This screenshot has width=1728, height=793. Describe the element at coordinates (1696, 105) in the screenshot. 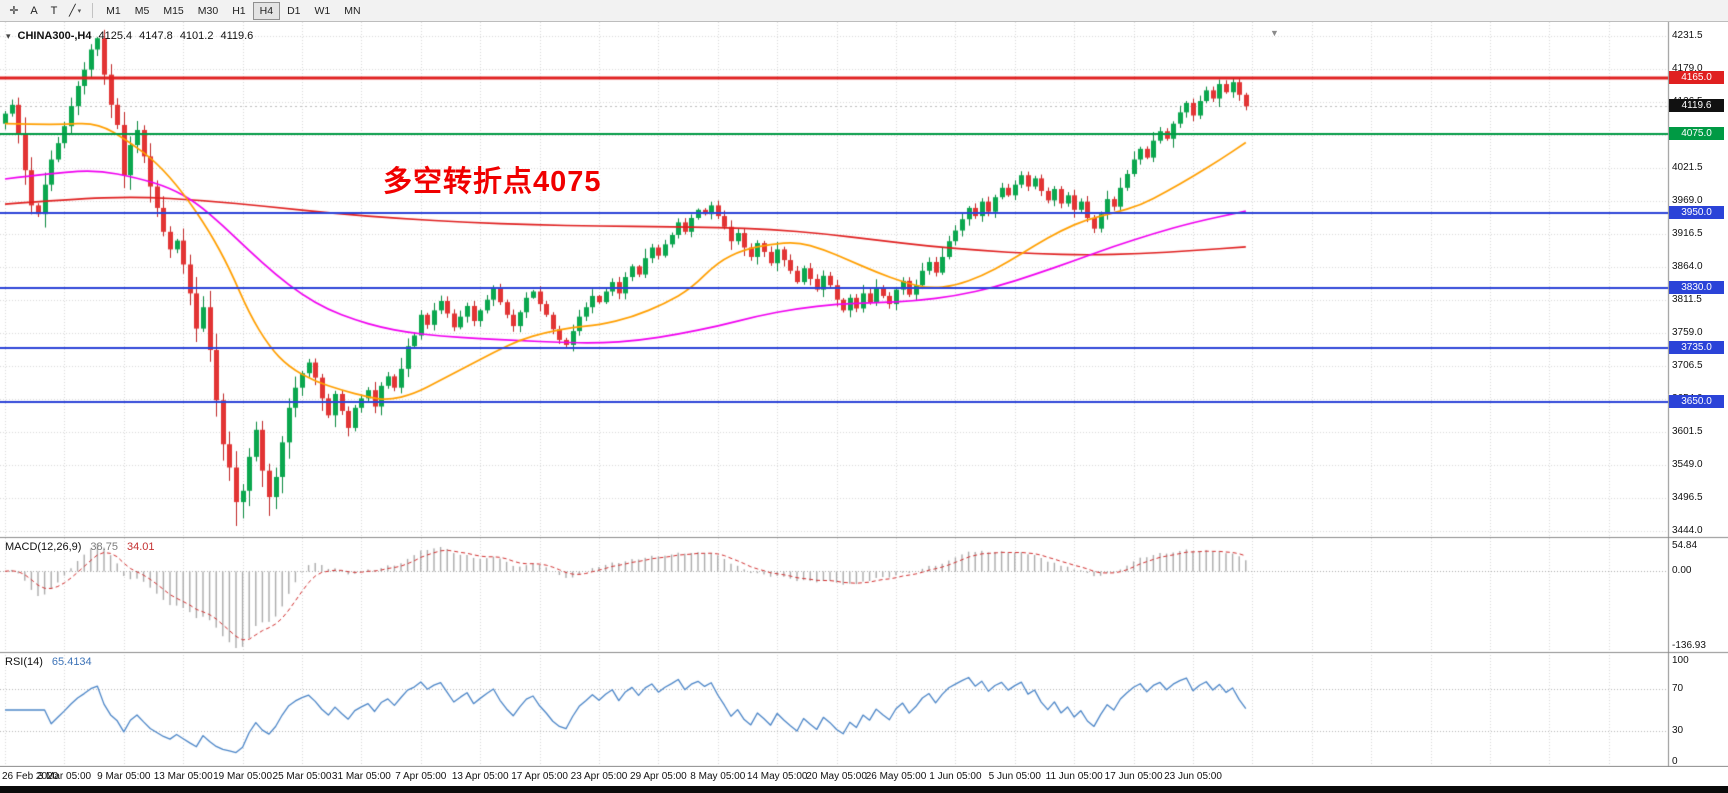

I see `bid-price-badge: 4119.6` at that location.